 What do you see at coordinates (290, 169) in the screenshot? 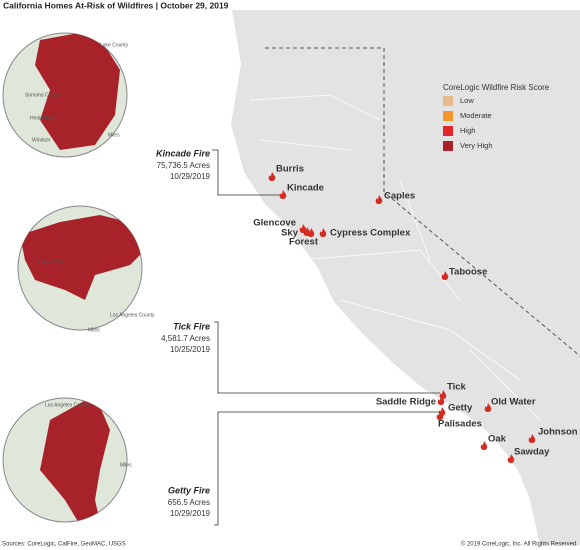
I see `fire-label: Burris` at bounding box center [290, 169].